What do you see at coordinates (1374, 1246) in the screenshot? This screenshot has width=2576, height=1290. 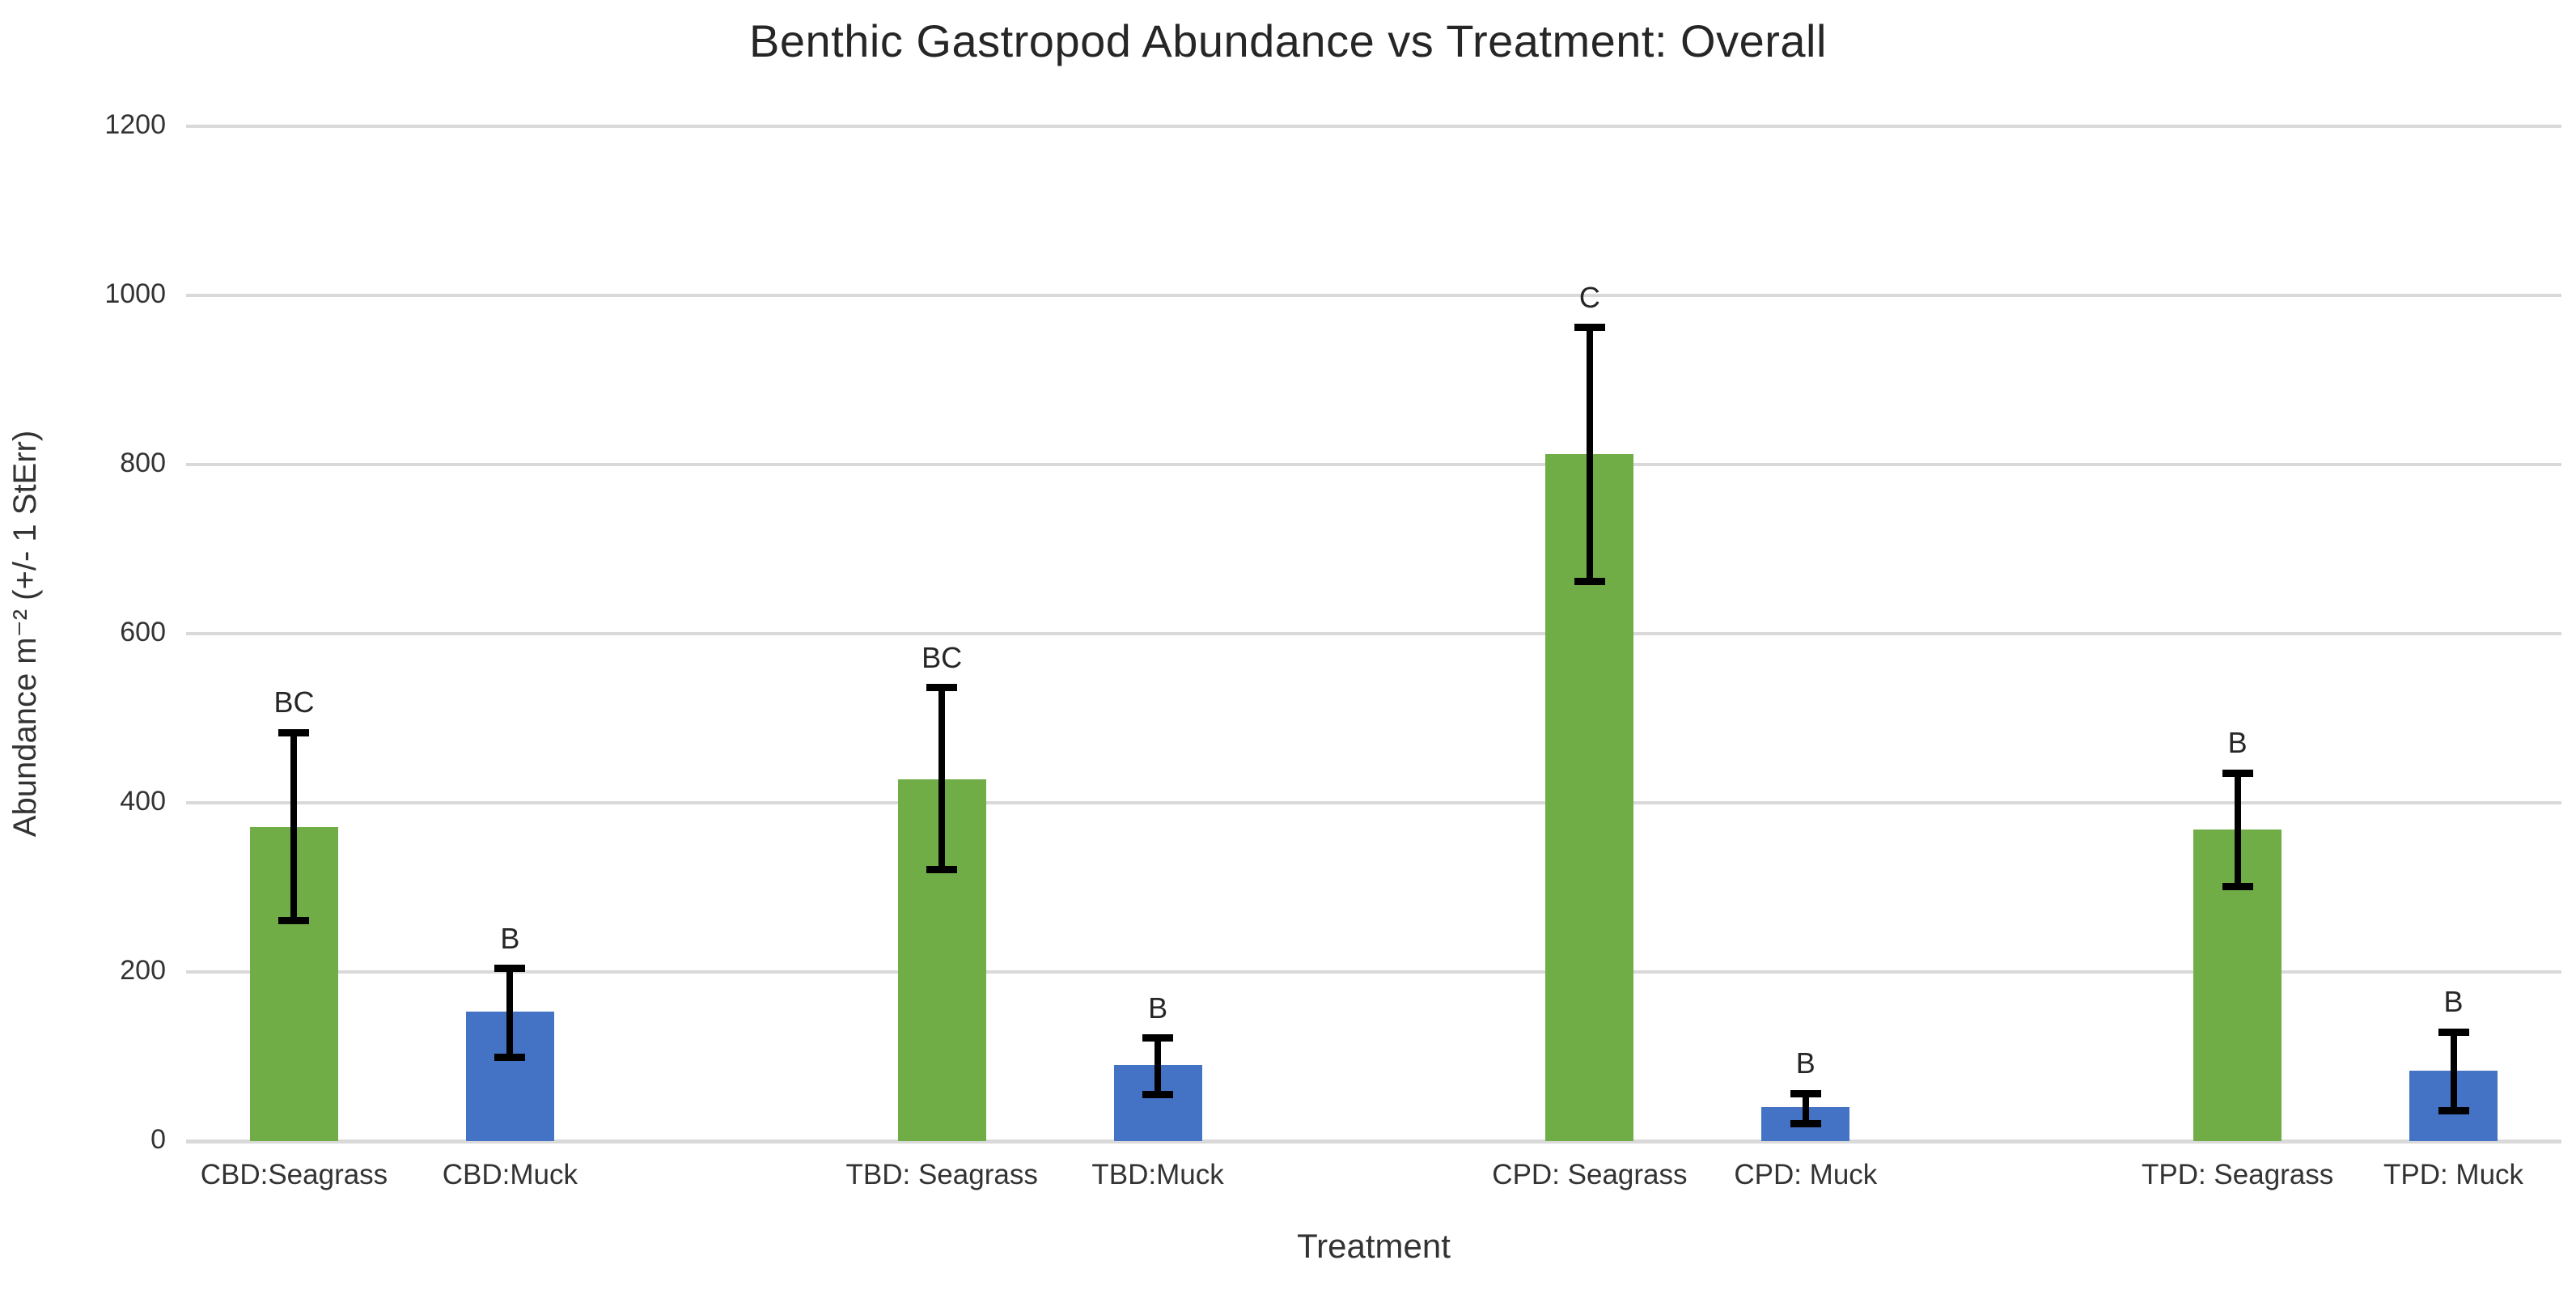 I see `x-axis-title: Treatment` at bounding box center [1374, 1246].